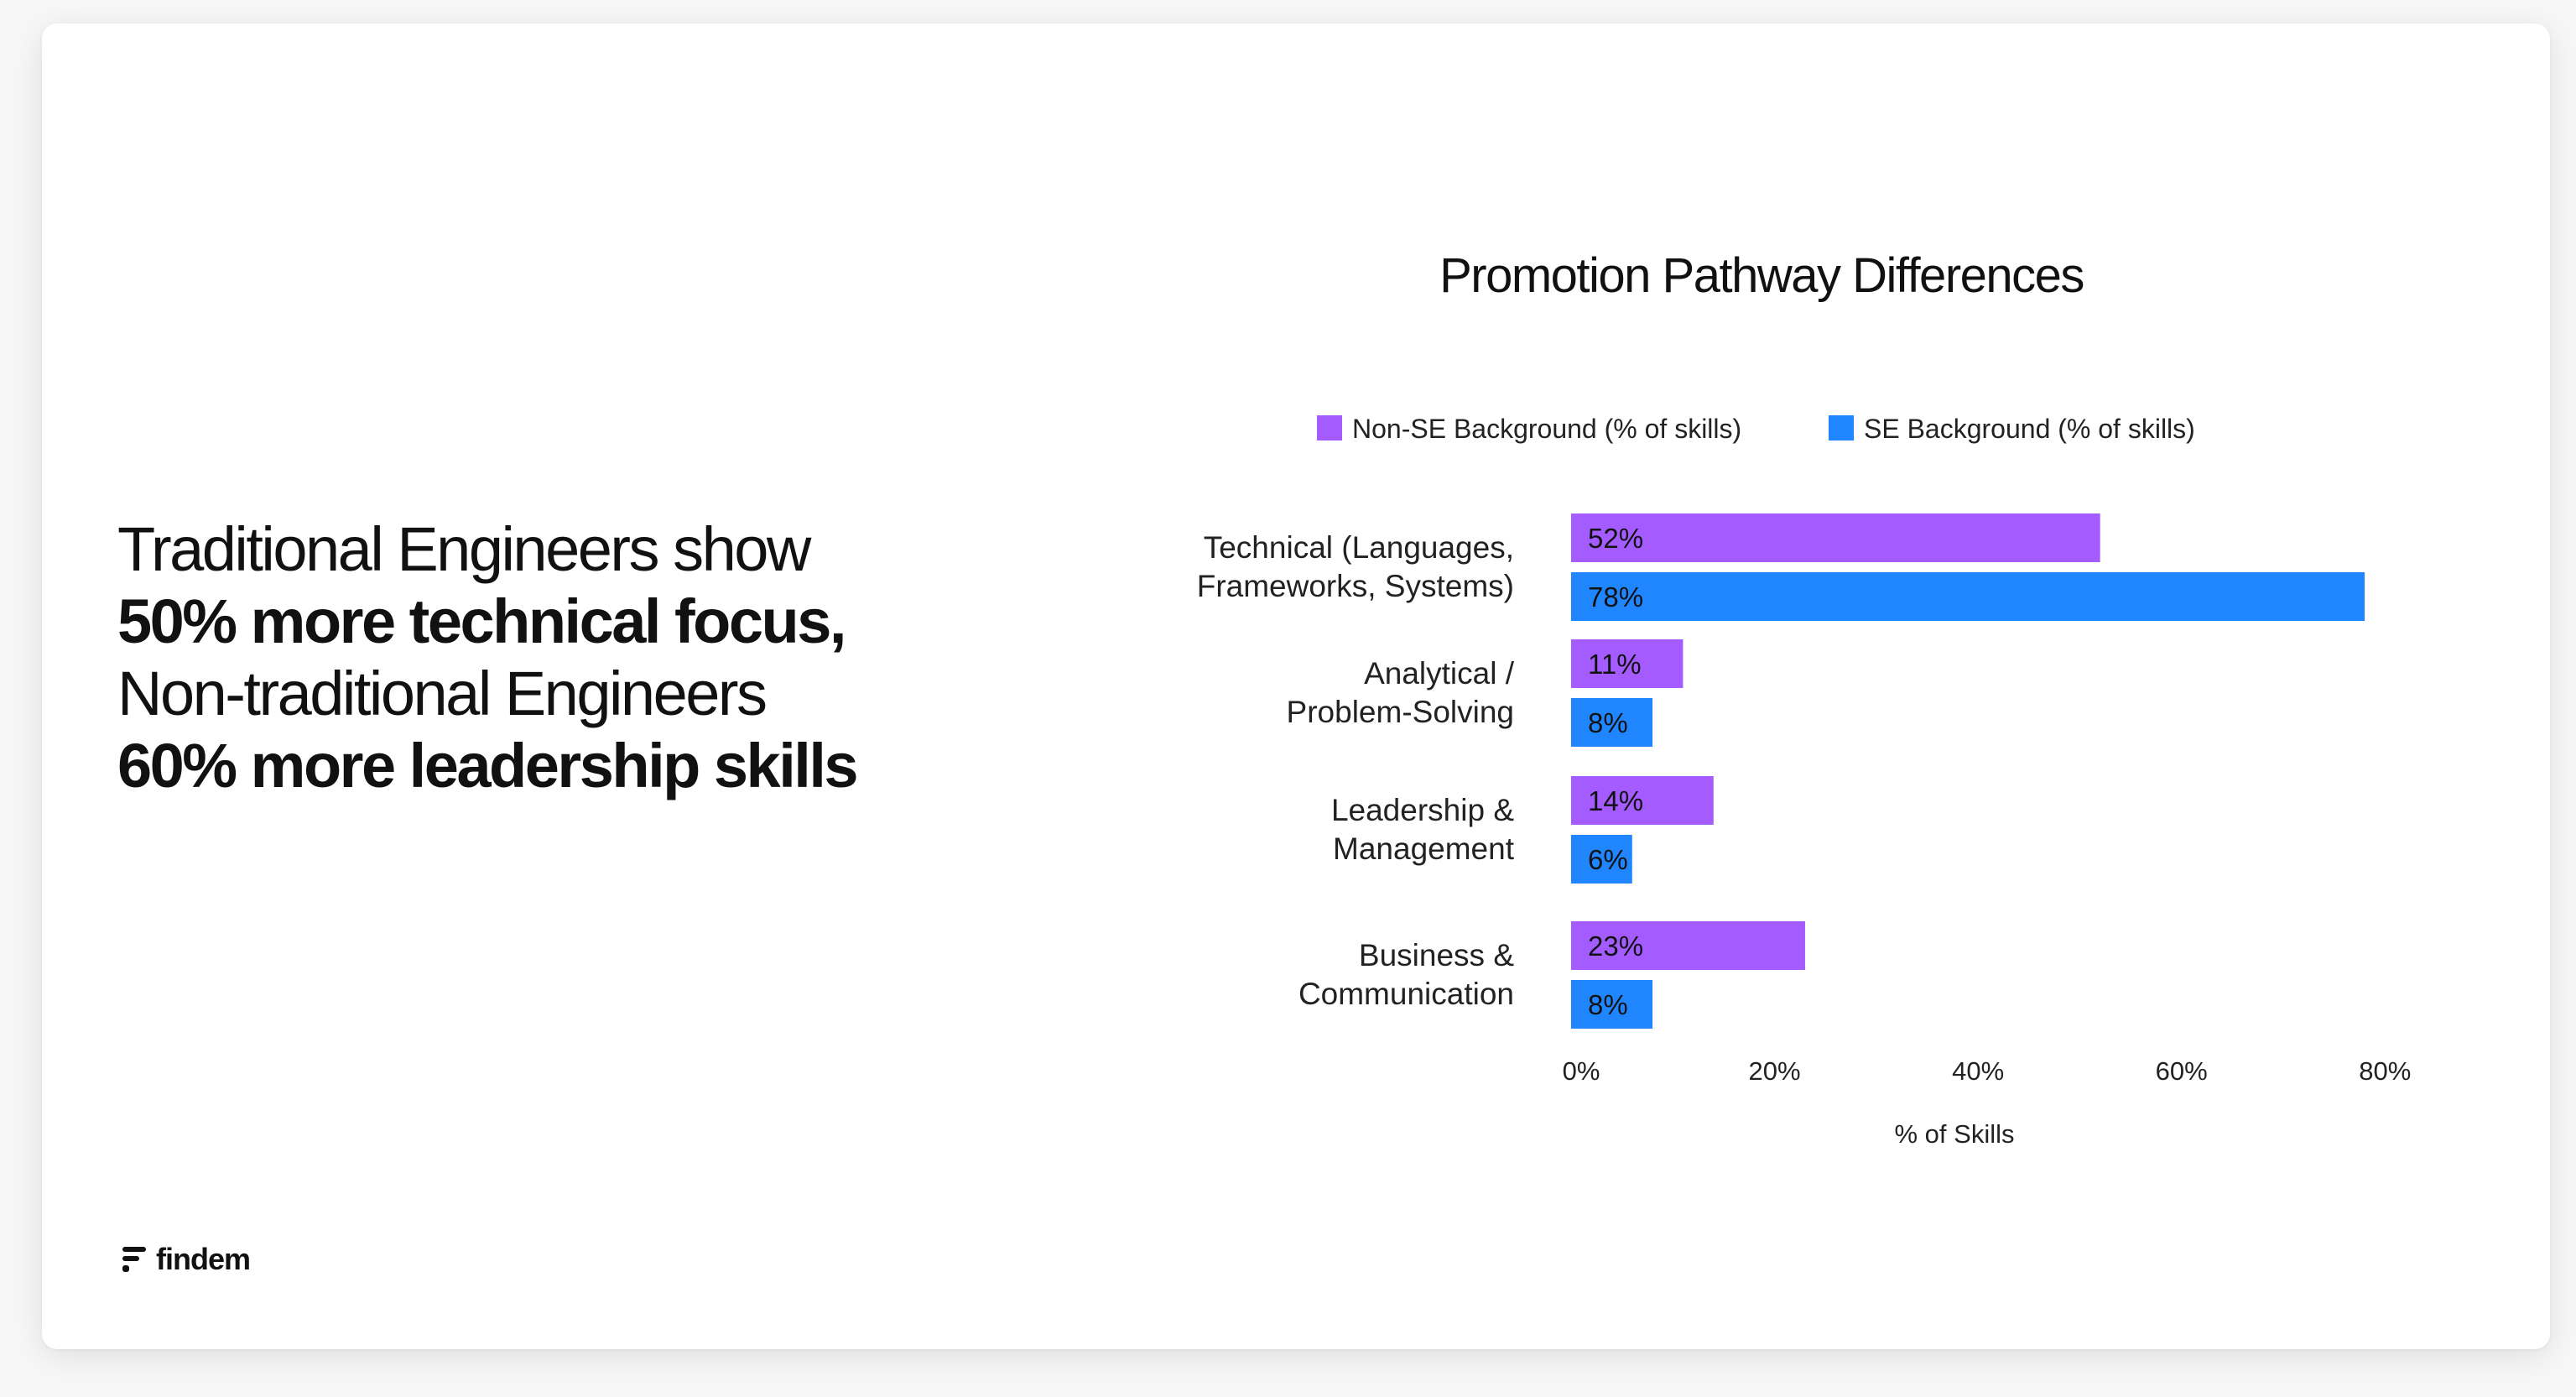  What do you see at coordinates (1422, 810) in the screenshot?
I see `category-label-2-line-0: Leadership &` at bounding box center [1422, 810].